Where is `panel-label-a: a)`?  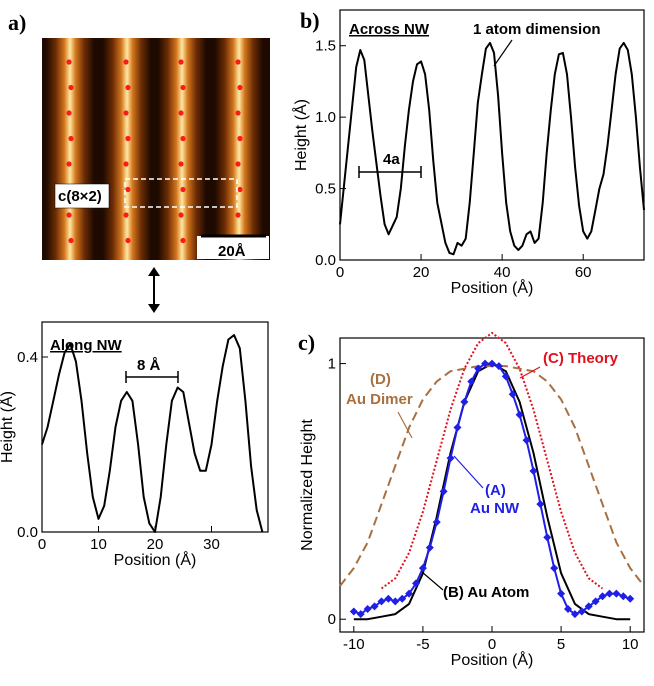
panel-label-a: a) is located at coordinates (17, 22).